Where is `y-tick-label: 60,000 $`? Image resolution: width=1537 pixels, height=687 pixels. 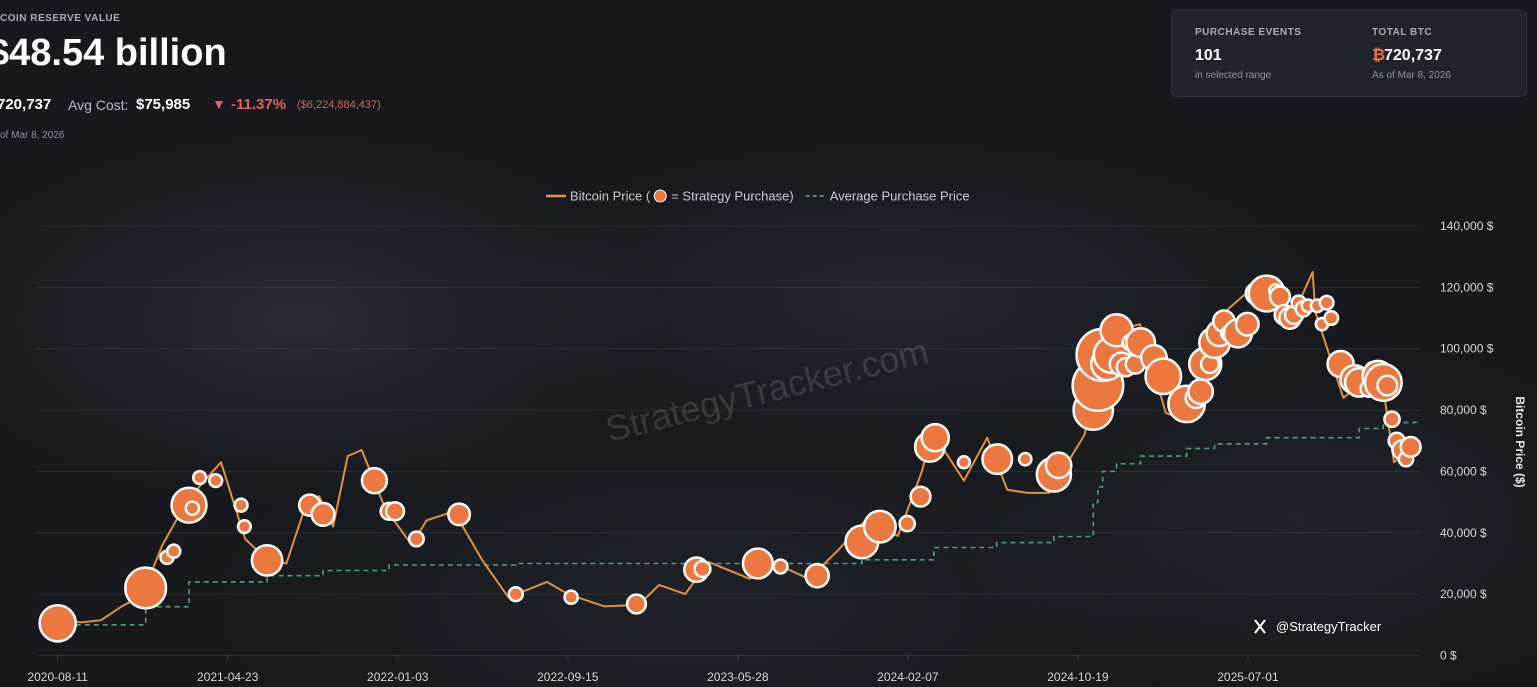
y-tick-label: 60,000 $ is located at coordinates (1463, 471).